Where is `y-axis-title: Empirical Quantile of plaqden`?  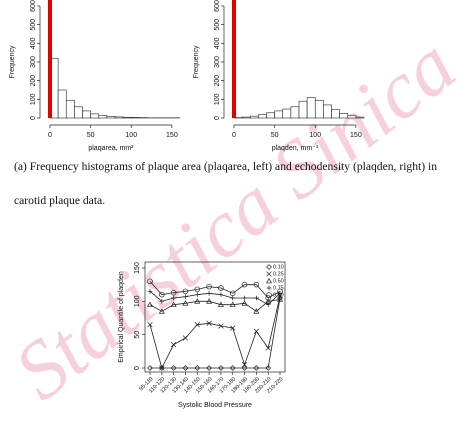
y-axis-title: Empirical Quantile of plaqden is located at coordinates (121, 317).